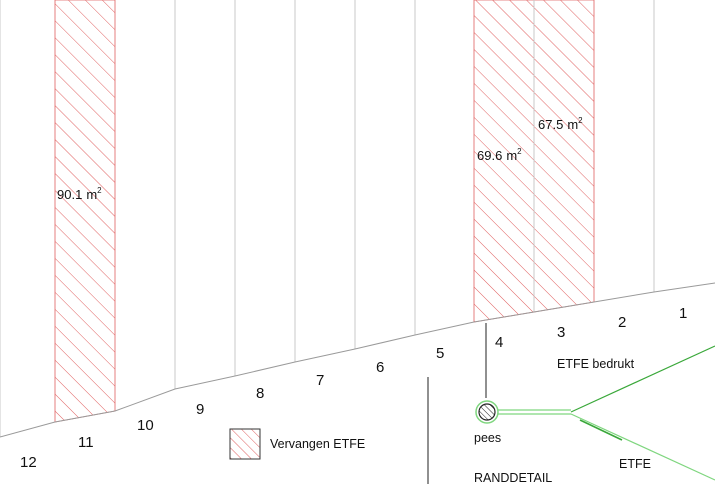 The image size is (715, 484). I want to click on panel-number: 5, so click(440, 353).